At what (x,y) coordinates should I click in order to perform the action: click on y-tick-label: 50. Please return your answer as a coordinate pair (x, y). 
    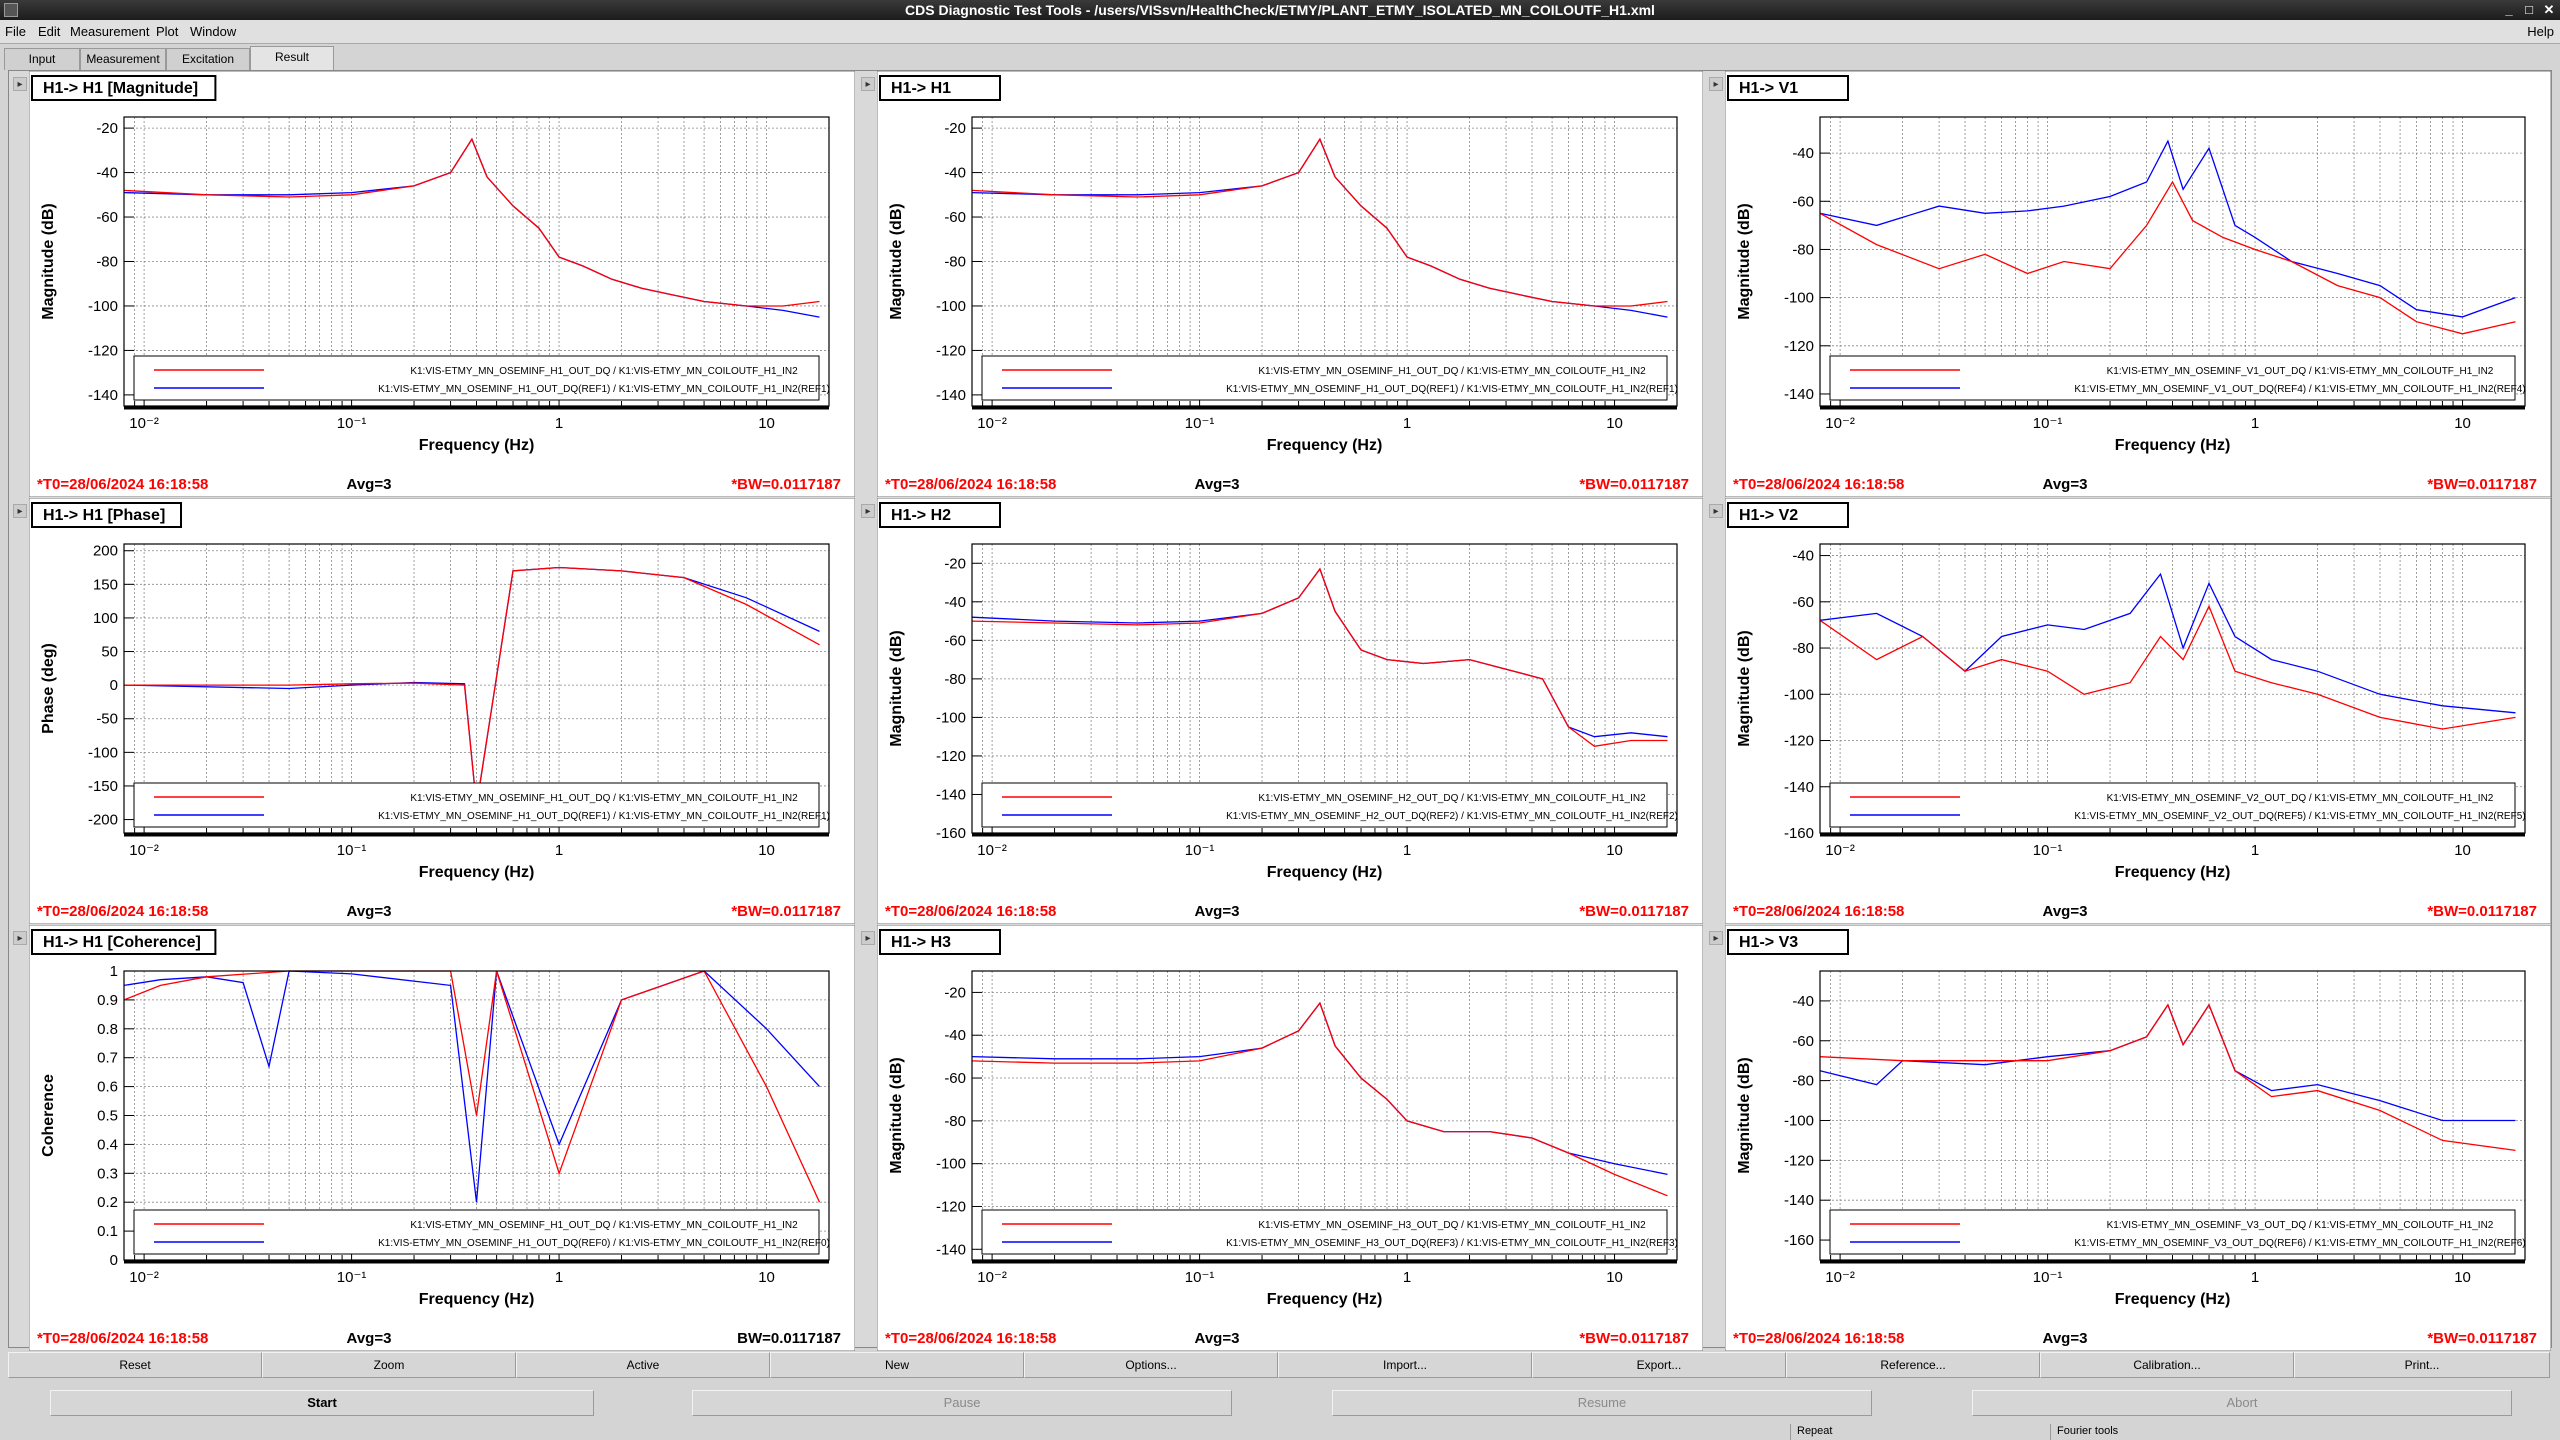
    Looking at the image, I should click on (109, 652).